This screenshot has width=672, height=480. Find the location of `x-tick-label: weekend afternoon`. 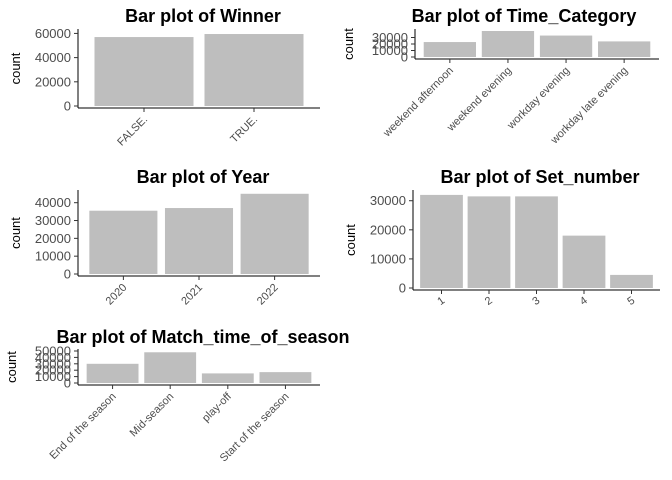

x-tick-label: weekend afternoon is located at coordinates (418, 102).